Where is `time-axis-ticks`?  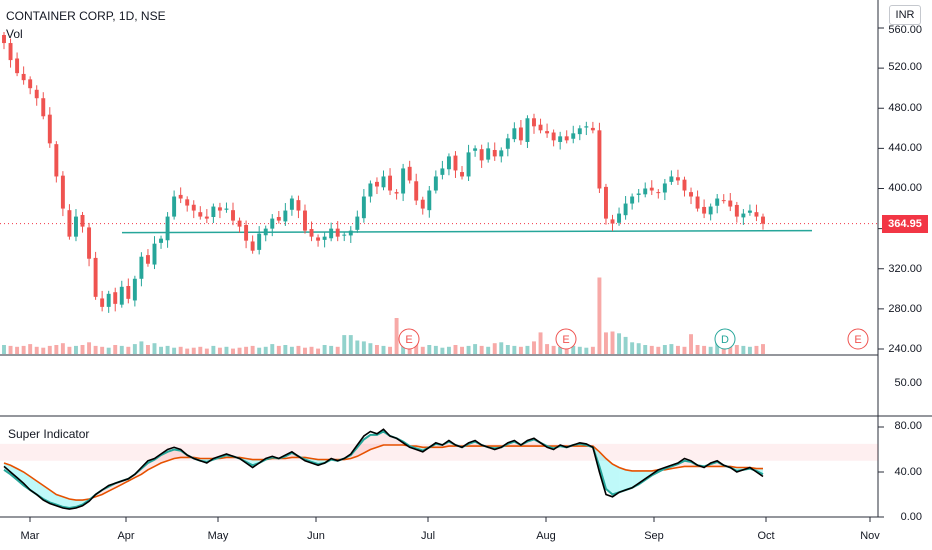 time-axis-ticks is located at coordinates (450, 519).